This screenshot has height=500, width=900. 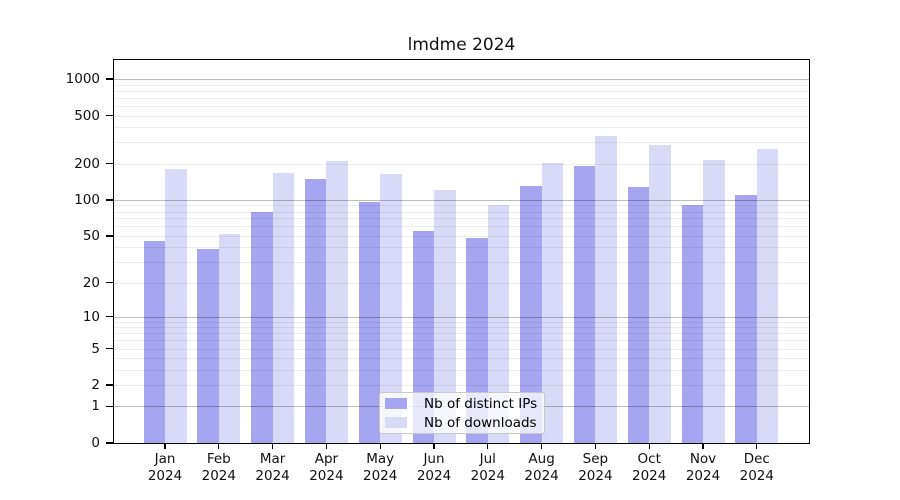 I want to click on x-tick-month: May, so click(x=380, y=459).